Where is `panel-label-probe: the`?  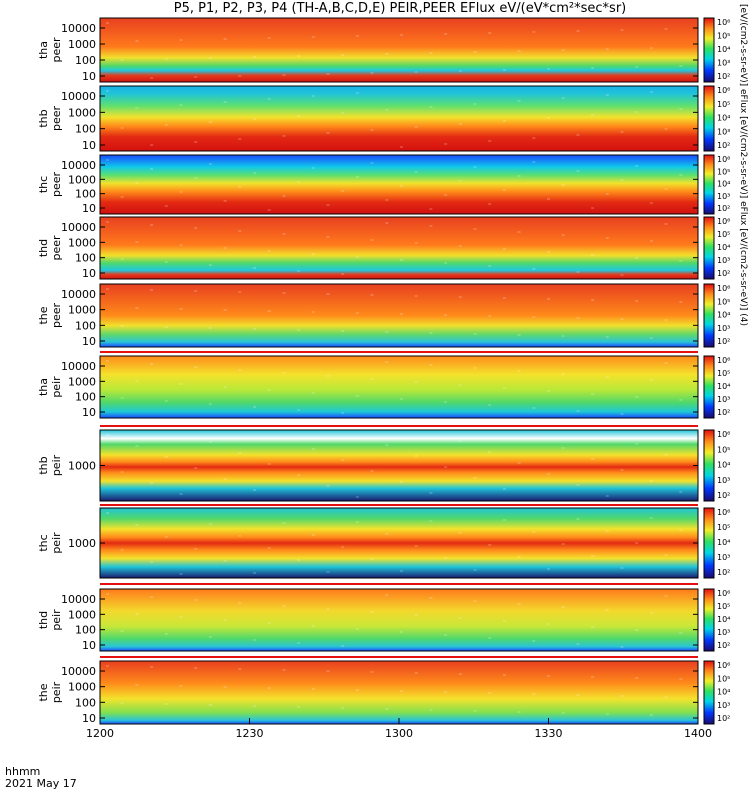
panel-label-probe: the is located at coordinates (43, 692).